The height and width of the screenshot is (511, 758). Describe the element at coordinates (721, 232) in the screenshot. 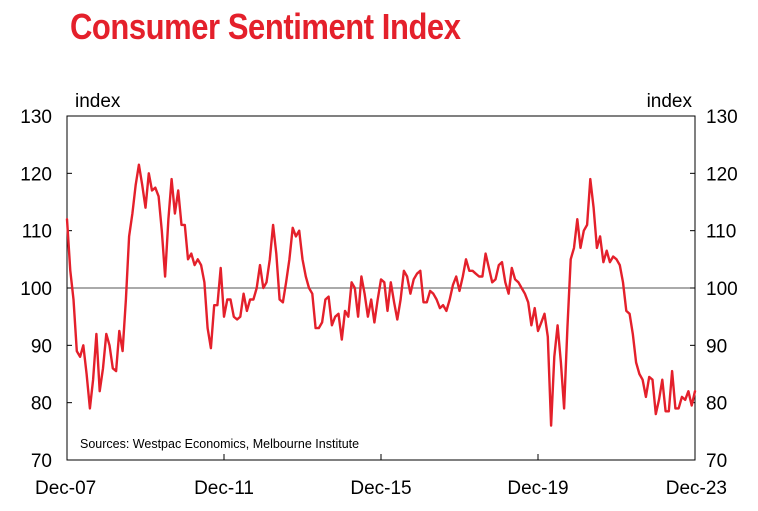

I see `y-tick-label-right-110: 110` at that location.